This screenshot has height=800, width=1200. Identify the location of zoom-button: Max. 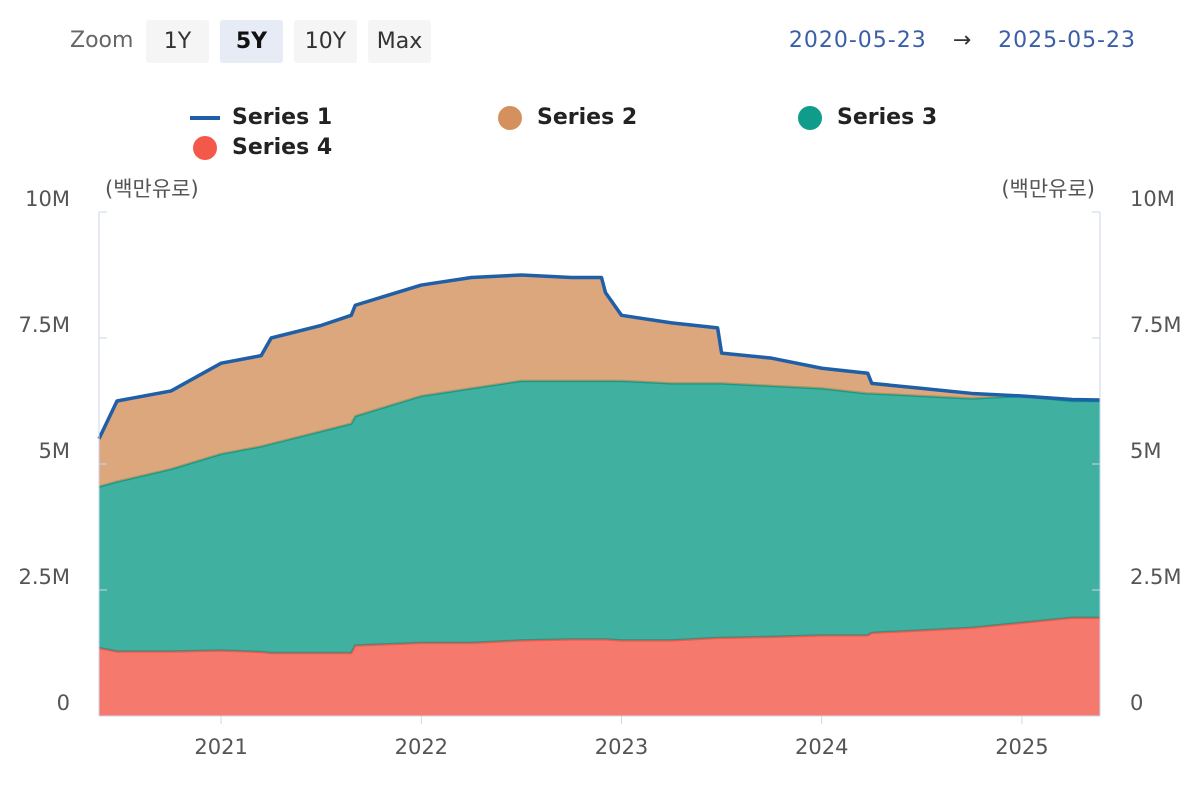
(399, 41).